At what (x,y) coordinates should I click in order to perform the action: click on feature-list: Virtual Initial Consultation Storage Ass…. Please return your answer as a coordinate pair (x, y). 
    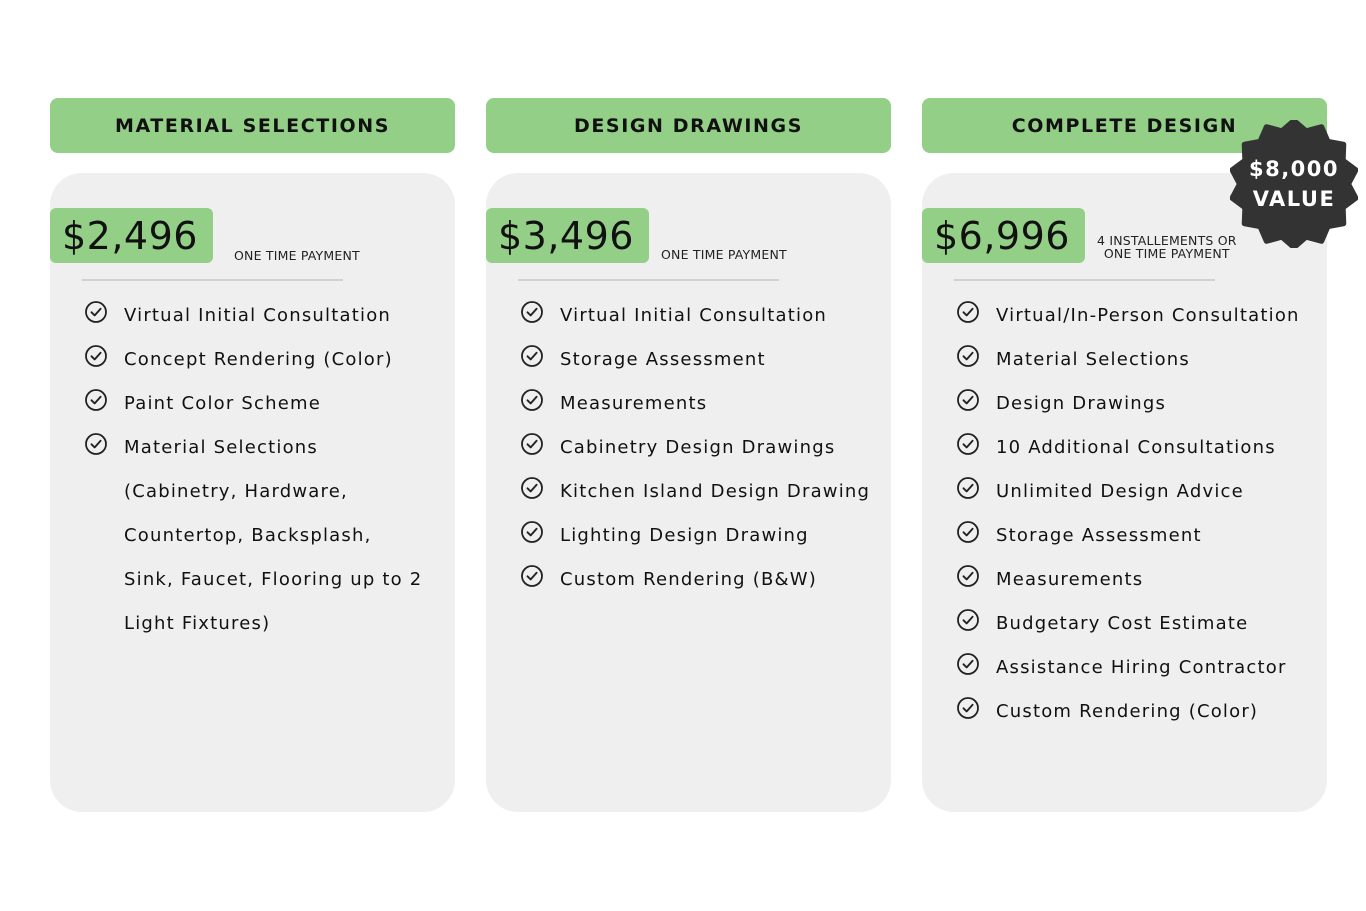
    Looking at the image, I should click on (702, 448).